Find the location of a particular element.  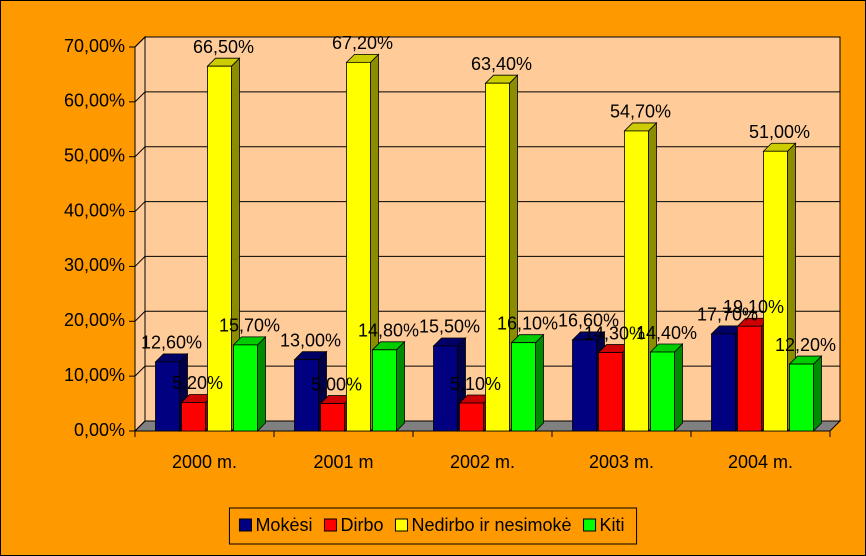

left-wall is located at coordinates (140, 234).